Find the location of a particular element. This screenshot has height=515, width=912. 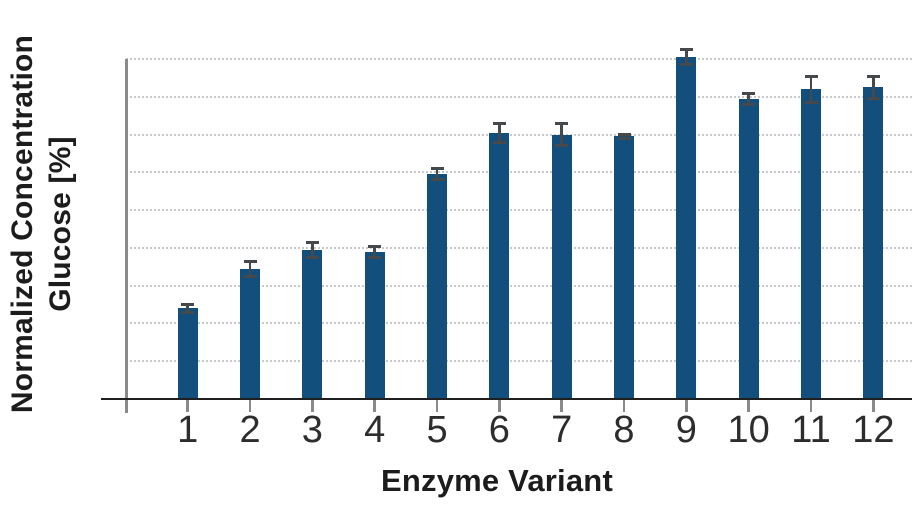

x-tick-label: 8 is located at coordinates (624, 430).